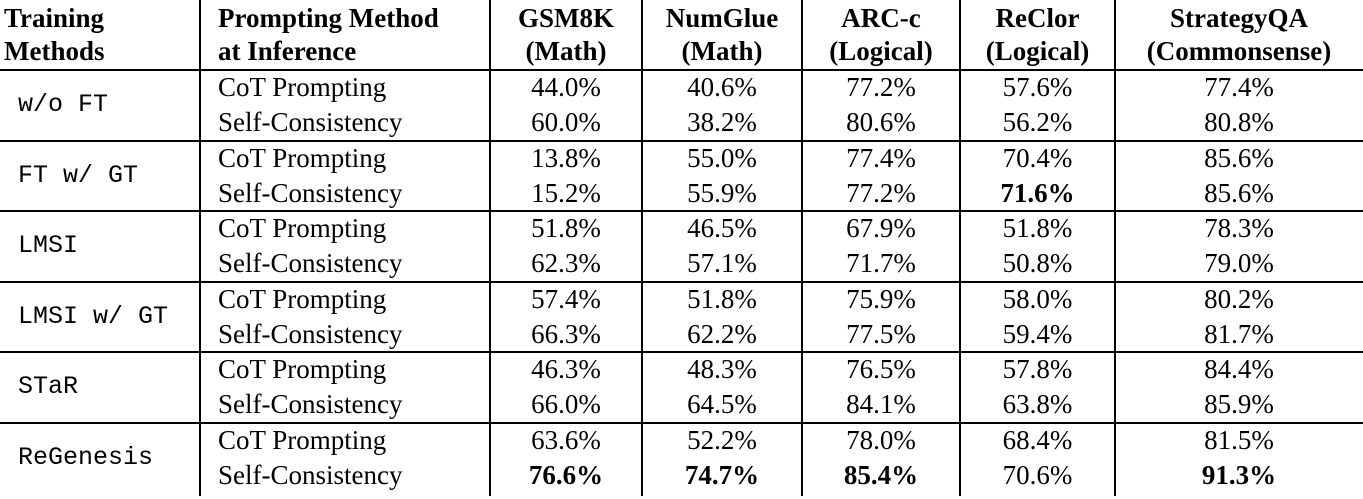 The width and height of the screenshot is (1363, 499). What do you see at coordinates (881, 404) in the screenshot?
I see `score-cell: 84.1%` at bounding box center [881, 404].